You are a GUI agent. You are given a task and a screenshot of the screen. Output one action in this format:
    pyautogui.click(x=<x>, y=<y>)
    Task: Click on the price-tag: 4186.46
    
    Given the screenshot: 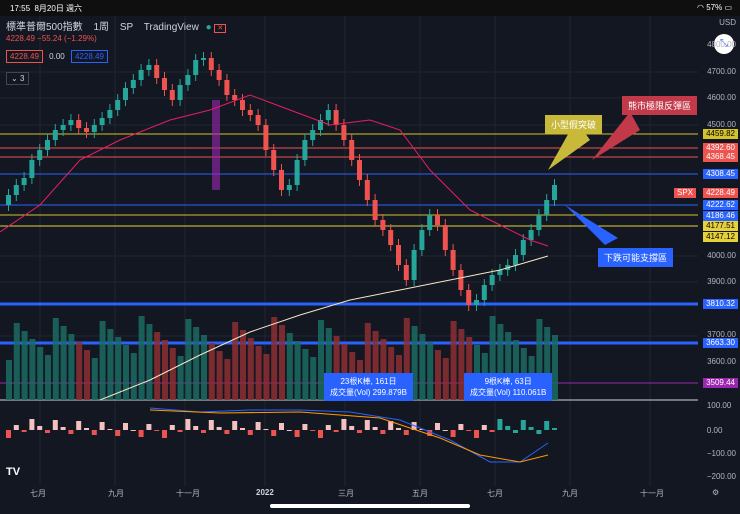 What is the action you would take?
    pyautogui.click(x=720, y=216)
    